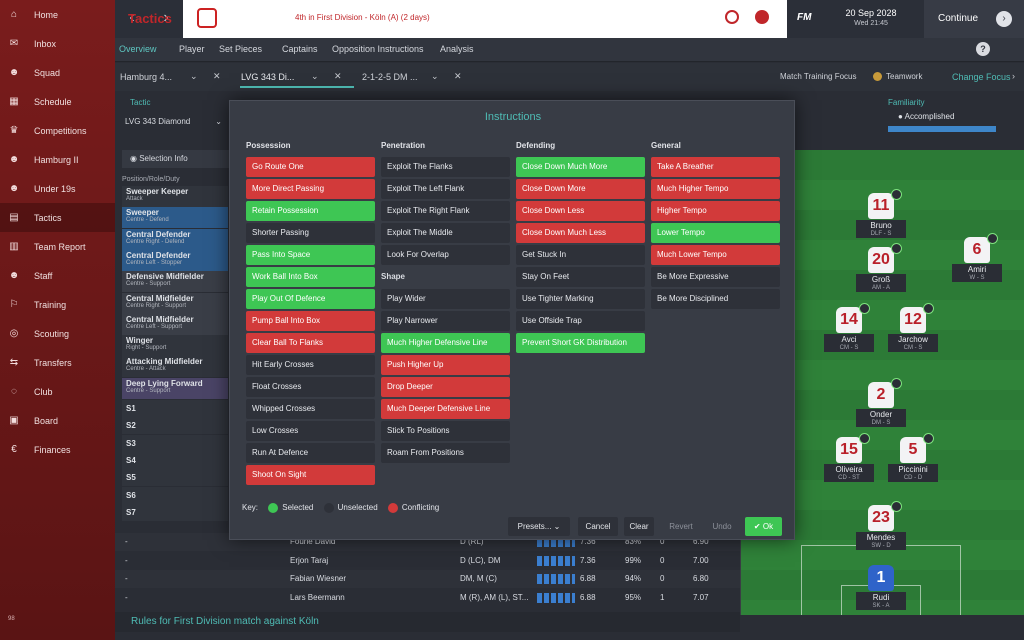  Describe the element at coordinates (881, 587) in the screenshot. I see `pitch-player: 1 Rudi SK - A` at that location.